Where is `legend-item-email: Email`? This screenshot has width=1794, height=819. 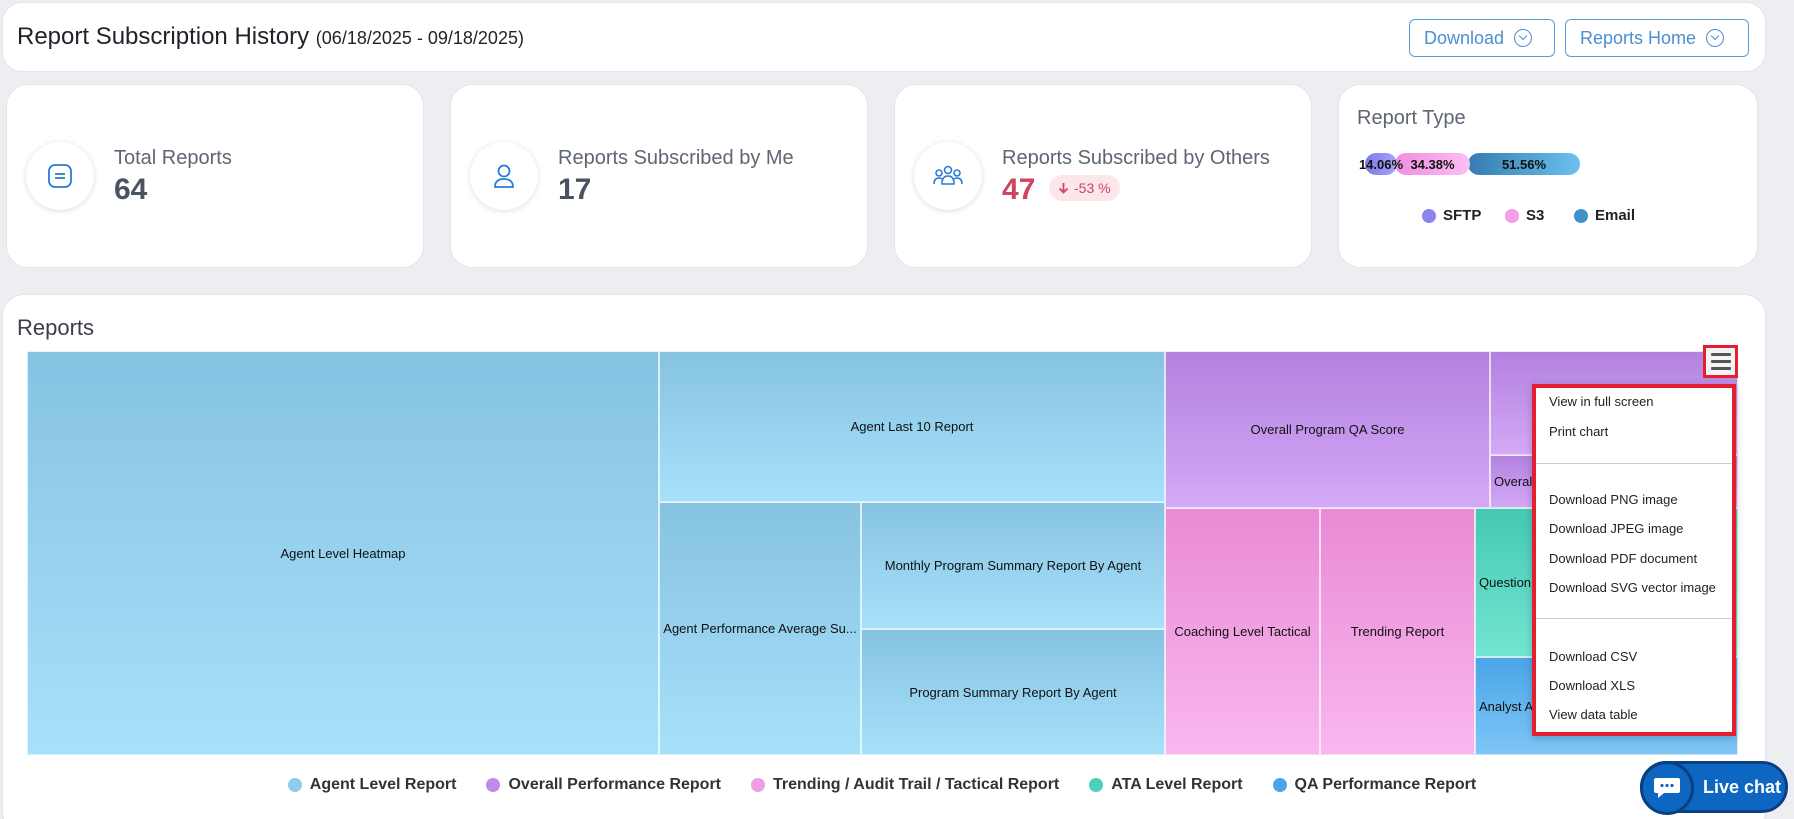
legend-item-email: Email is located at coordinates (1604, 215).